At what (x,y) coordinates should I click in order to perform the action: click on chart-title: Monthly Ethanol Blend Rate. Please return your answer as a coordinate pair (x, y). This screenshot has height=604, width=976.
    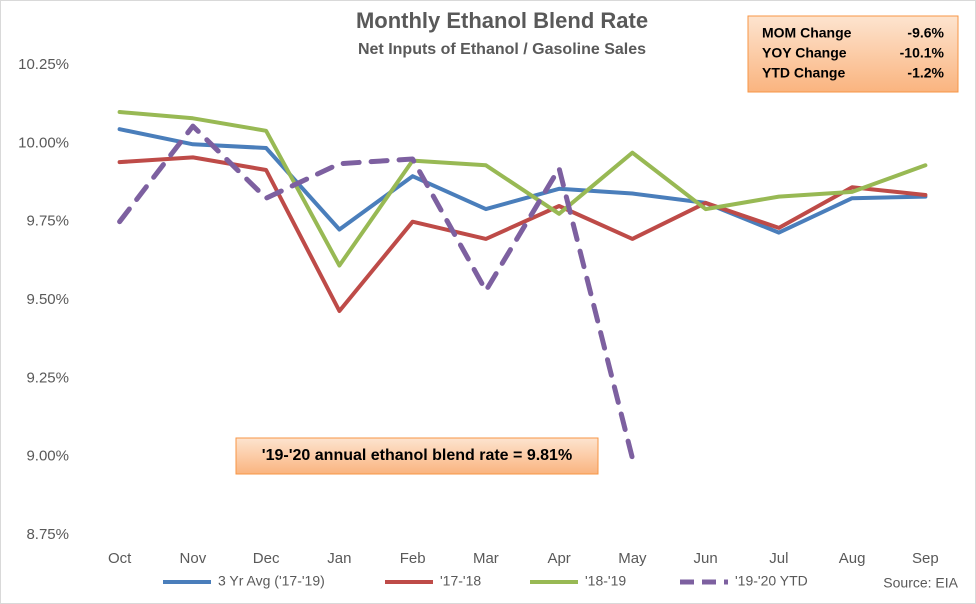
    Looking at the image, I should click on (502, 20).